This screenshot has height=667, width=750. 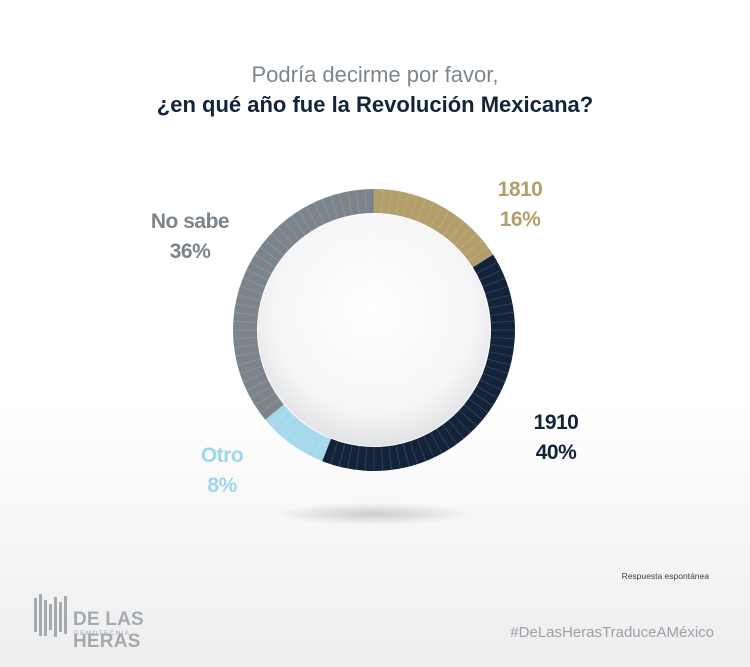 What do you see at coordinates (222, 485) in the screenshot?
I see `slice-value-otro: 8%` at bounding box center [222, 485].